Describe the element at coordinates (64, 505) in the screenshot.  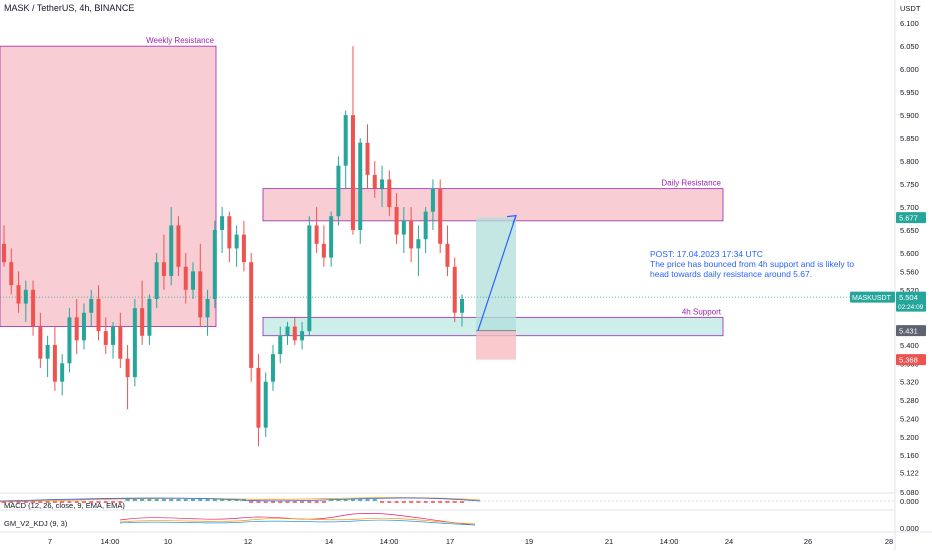
I see `macd-indicator-label: MACD (12, 26, close, 9, EMA, EMA)` at that location.